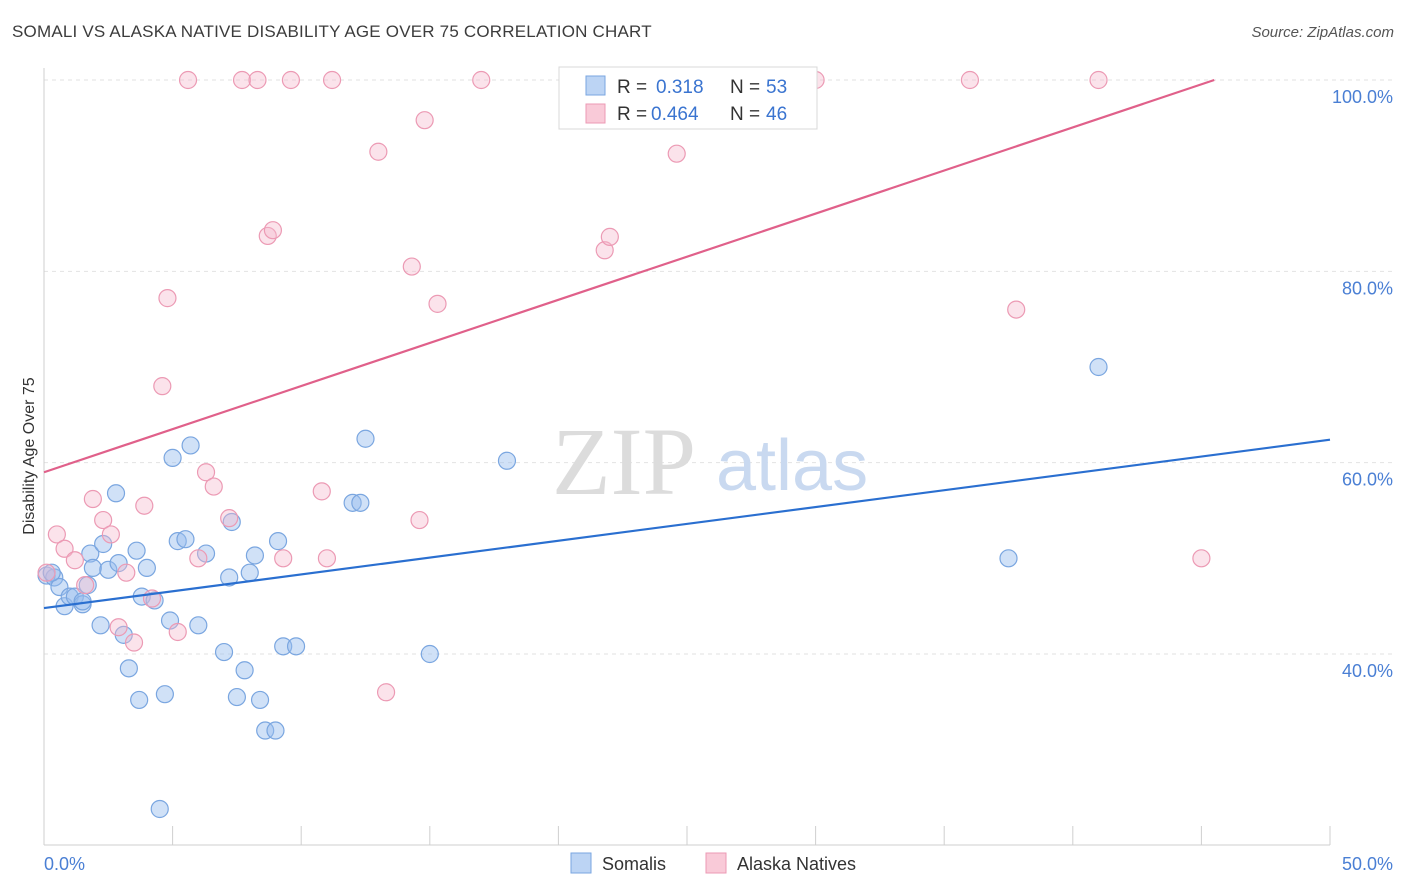  I want to click on legend-n-label-alaska-natives: N =, so click(745, 114).